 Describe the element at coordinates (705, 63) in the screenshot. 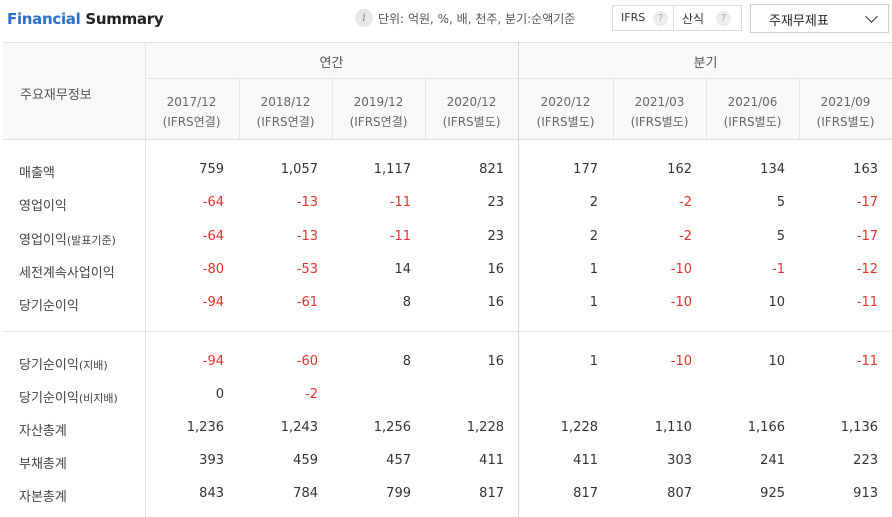

I see `group-quarter: 분기` at that location.